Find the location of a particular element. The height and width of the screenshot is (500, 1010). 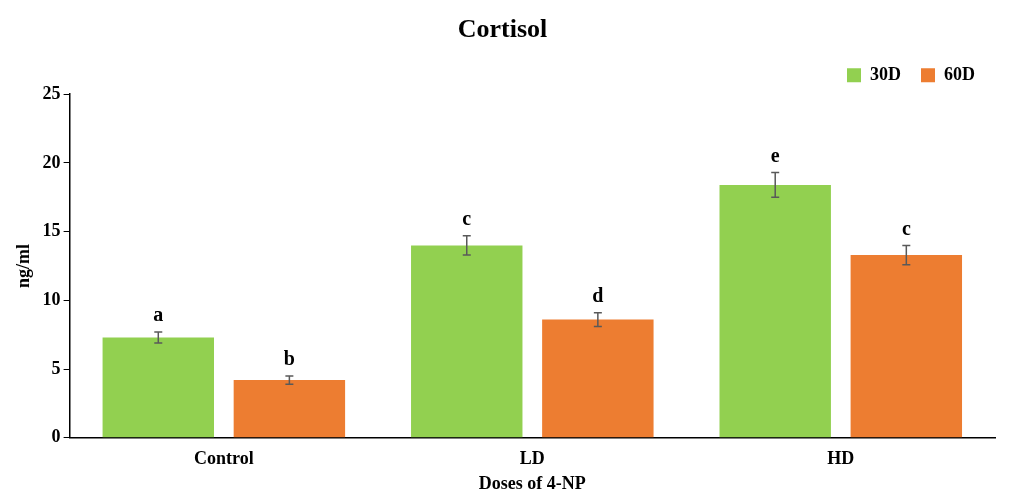

x-tick-label: LD is located at coordinates (532, 458).